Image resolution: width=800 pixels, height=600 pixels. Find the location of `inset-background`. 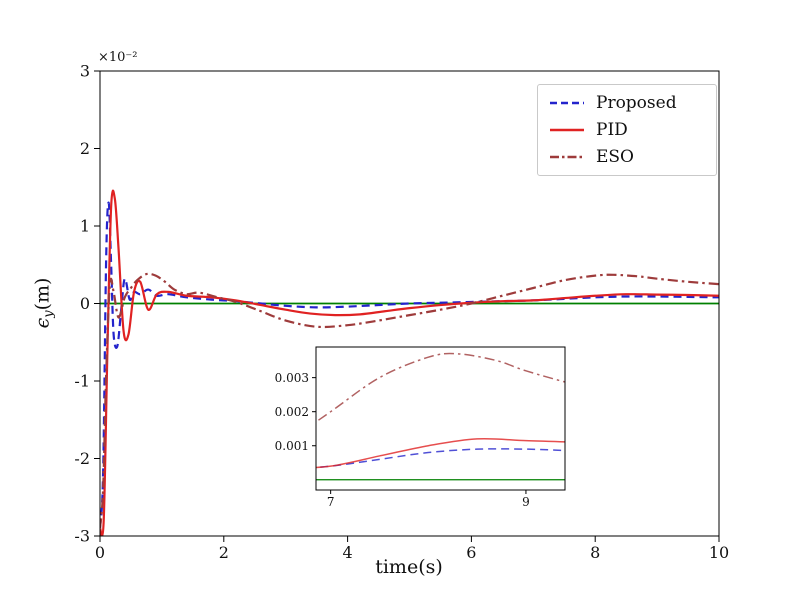

inset-background is located at coordinates (440, 418).